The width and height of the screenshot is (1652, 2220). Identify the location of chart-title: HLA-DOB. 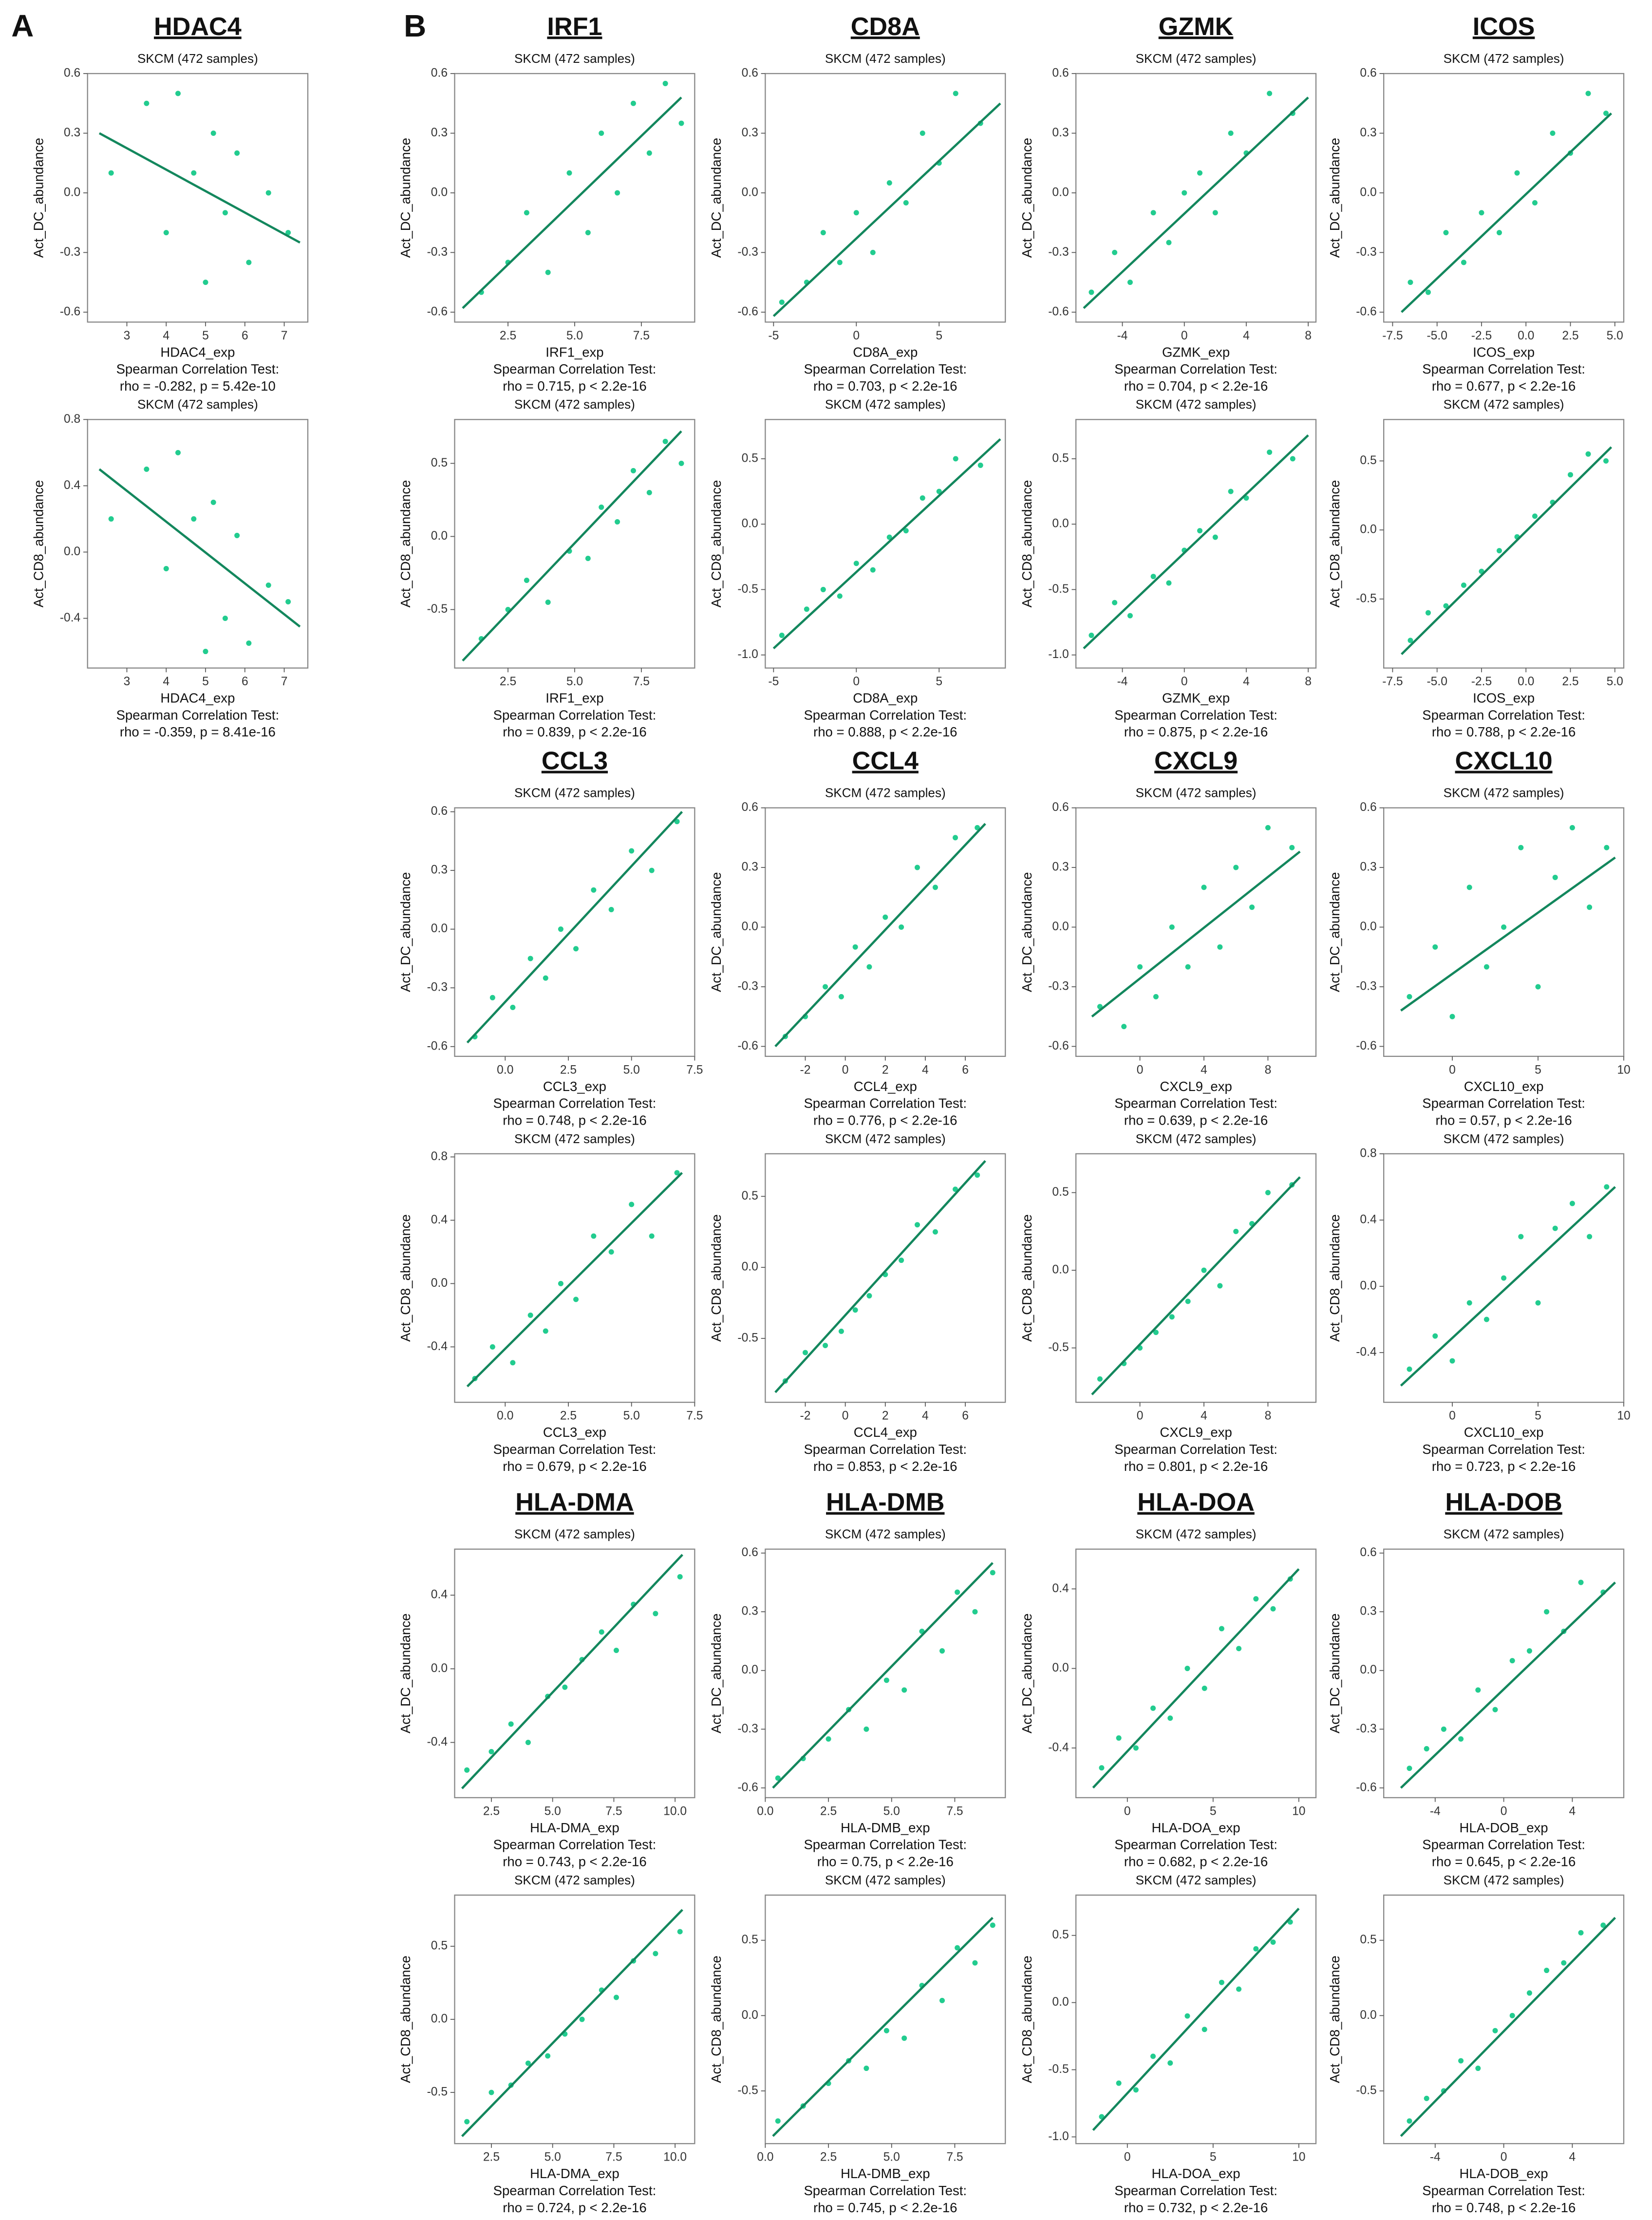
(1504, 1502).